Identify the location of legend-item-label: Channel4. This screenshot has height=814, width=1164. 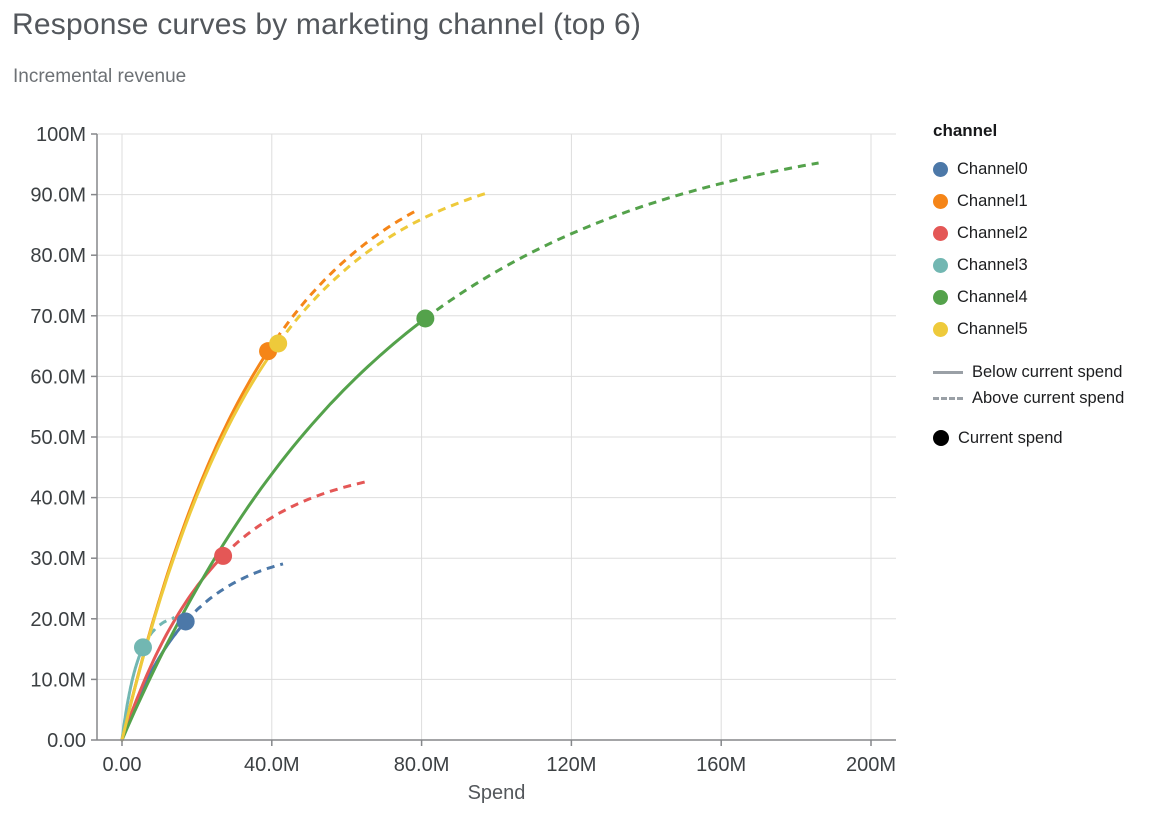
(992, 296).